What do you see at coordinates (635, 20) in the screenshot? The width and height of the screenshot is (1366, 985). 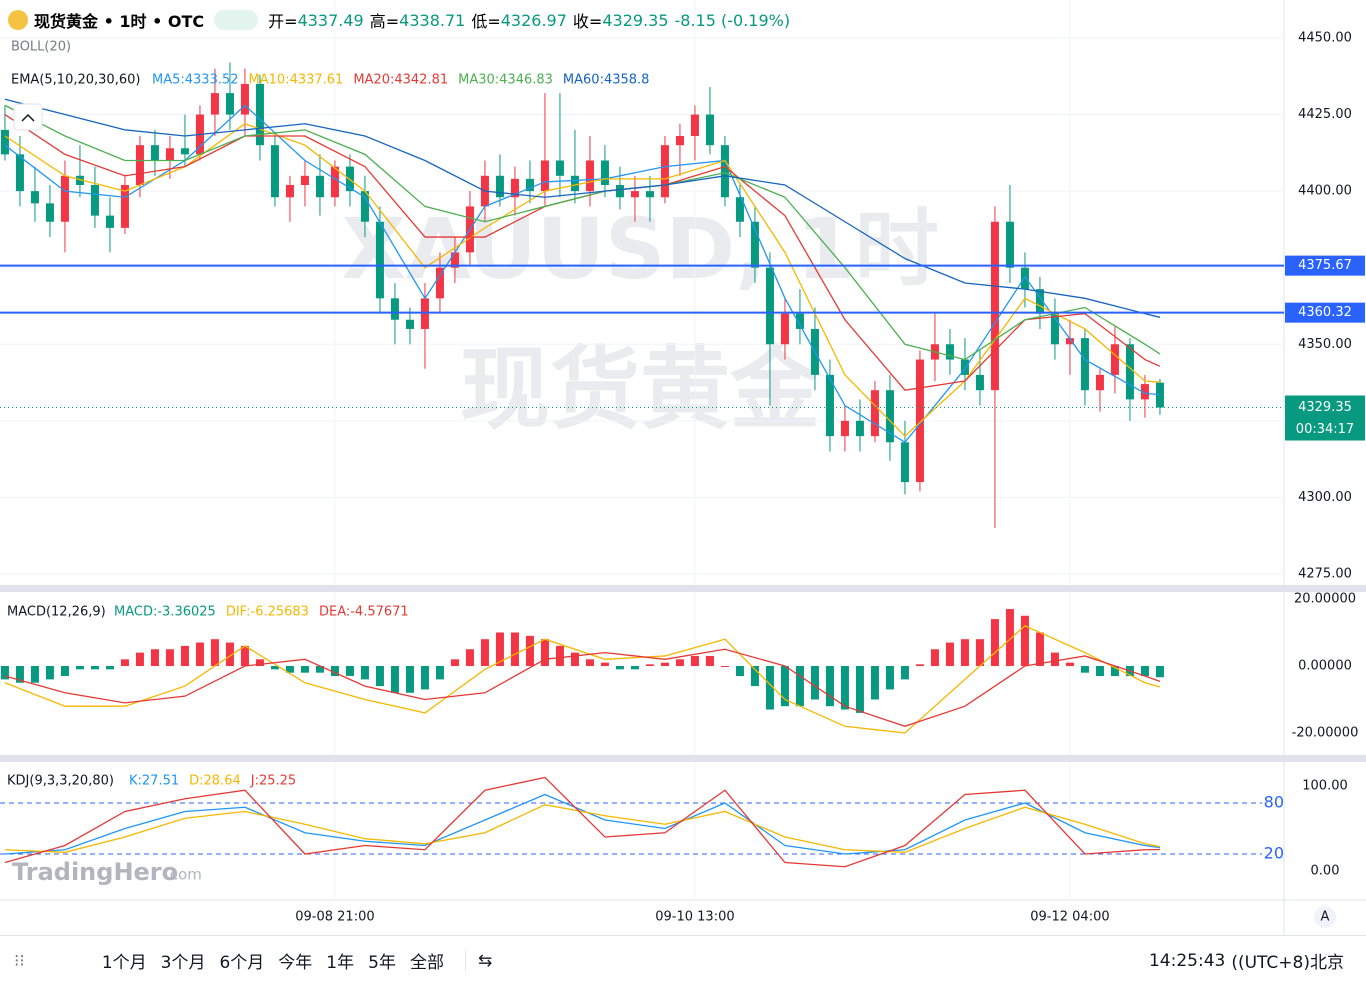 I see `close-value: 4329.35` at bounding box center [635, 20].